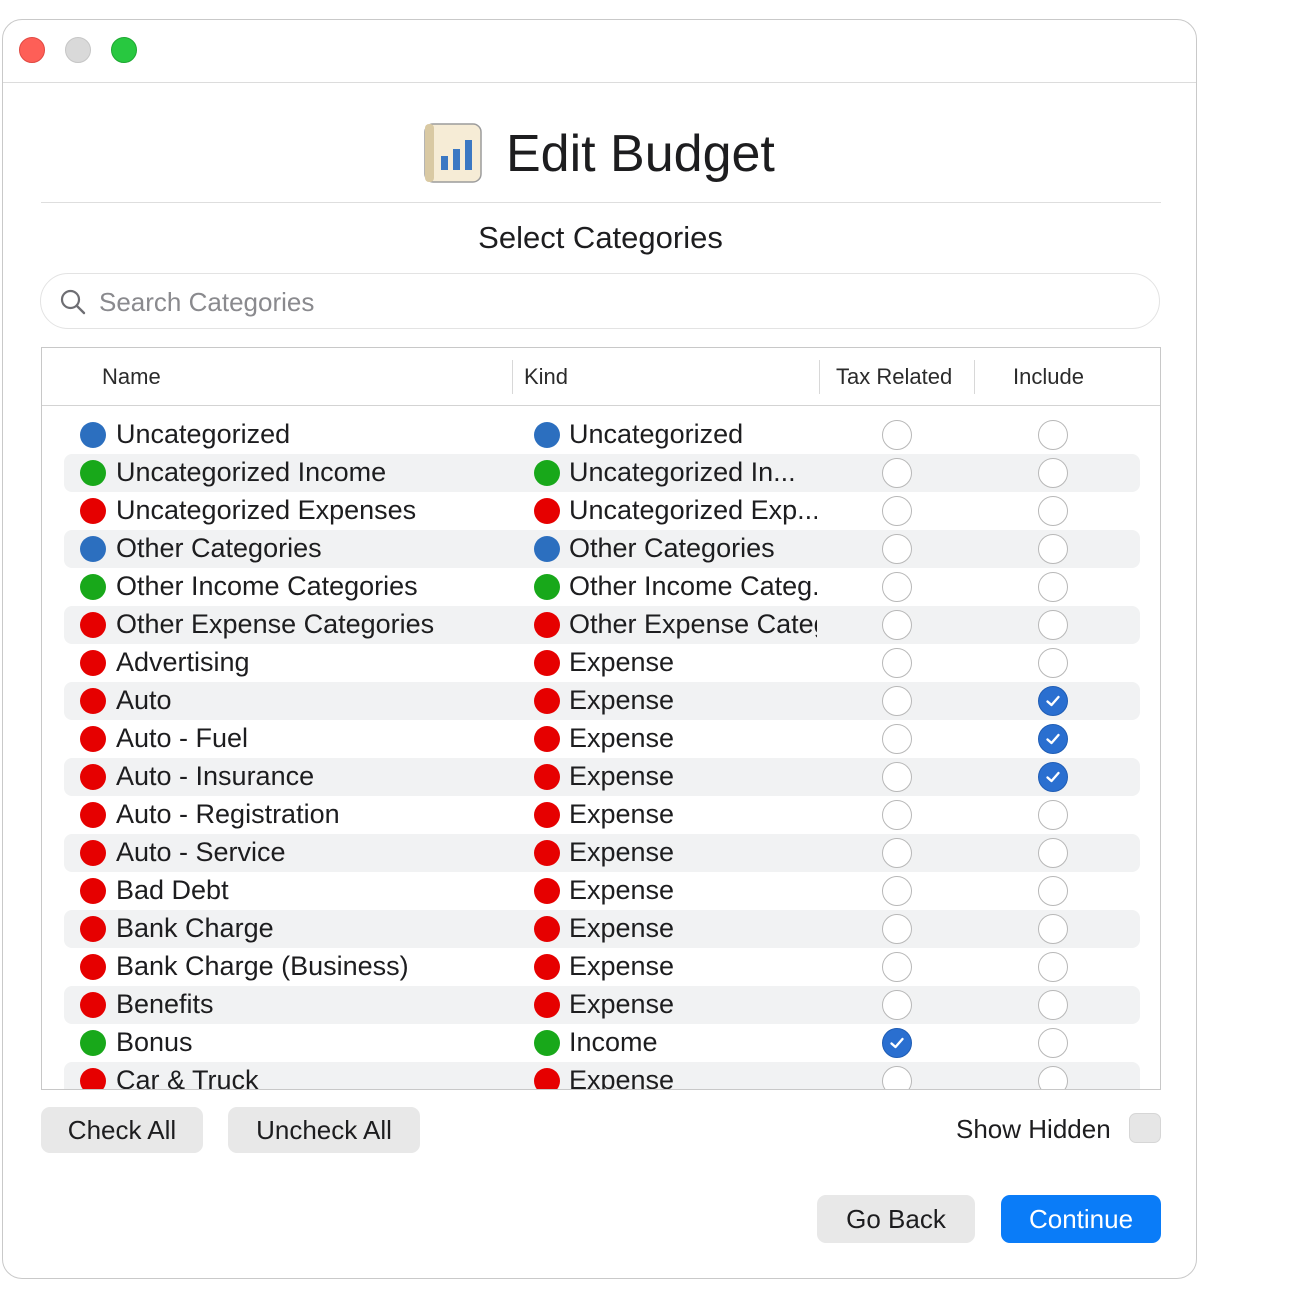  I want to click on table-row: Benefits Expense, so click(602, 1005).